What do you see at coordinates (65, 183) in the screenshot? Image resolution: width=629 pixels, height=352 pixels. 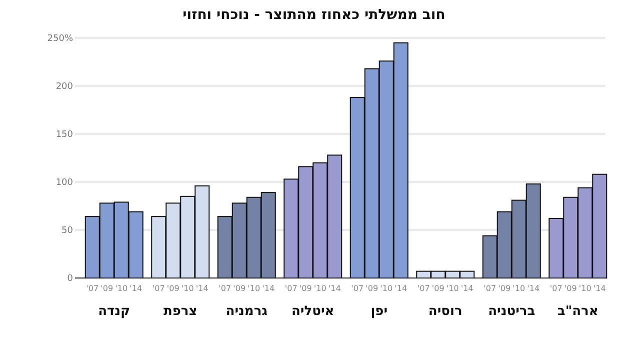 I see `y-tick-label: 100` at bounding box center [65, 183].